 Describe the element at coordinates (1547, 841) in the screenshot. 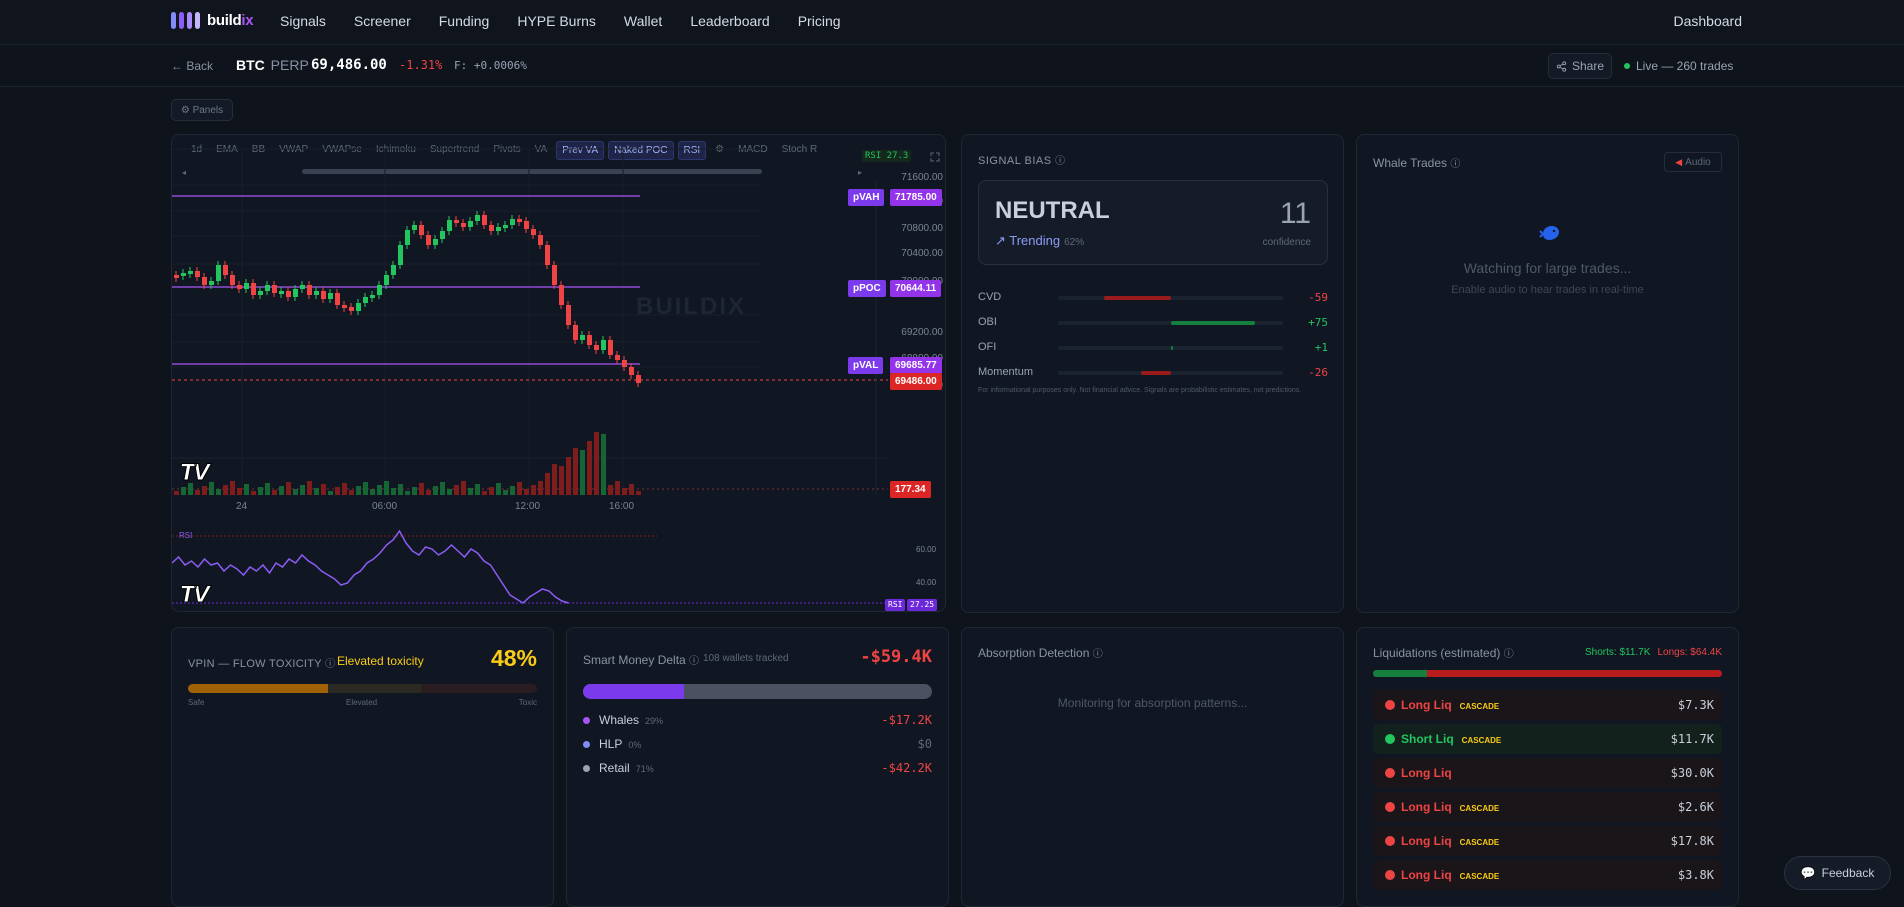

I see `liquidation-row: Long Liq CASCADE $17.8K` at that location.